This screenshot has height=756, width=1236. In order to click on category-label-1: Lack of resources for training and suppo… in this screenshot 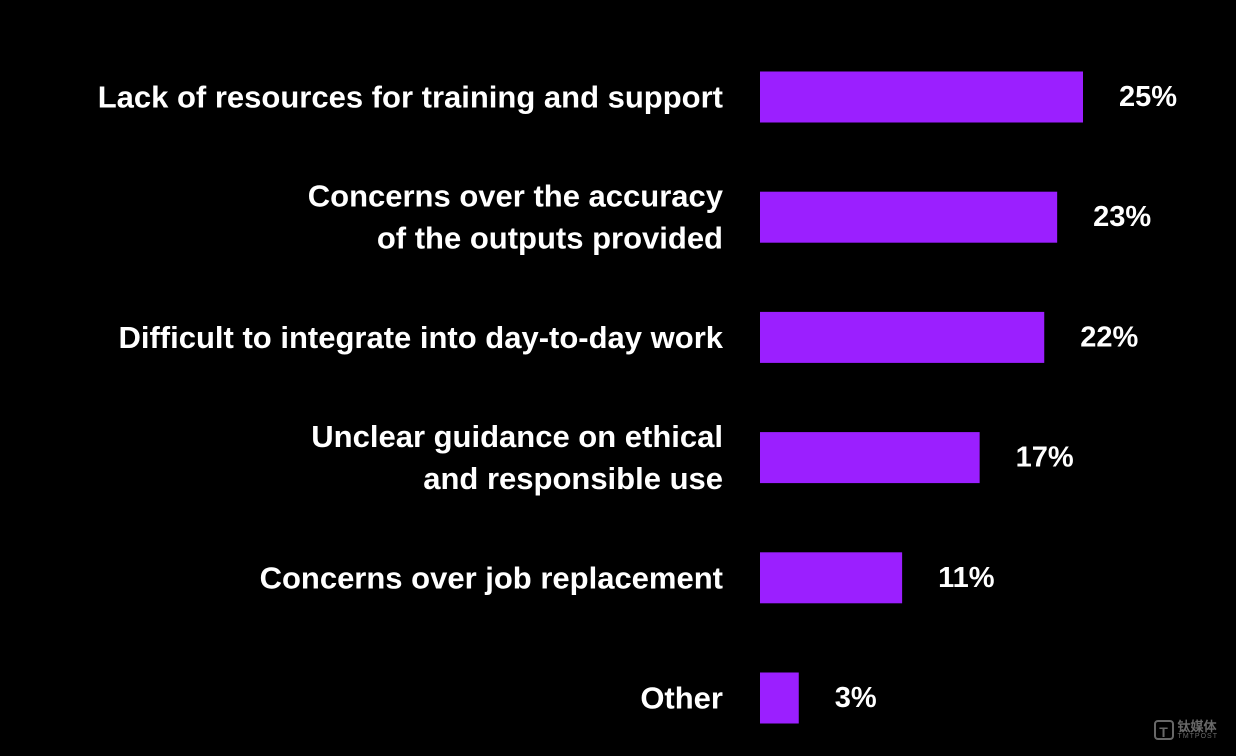, I will do `click(410, 97)`.